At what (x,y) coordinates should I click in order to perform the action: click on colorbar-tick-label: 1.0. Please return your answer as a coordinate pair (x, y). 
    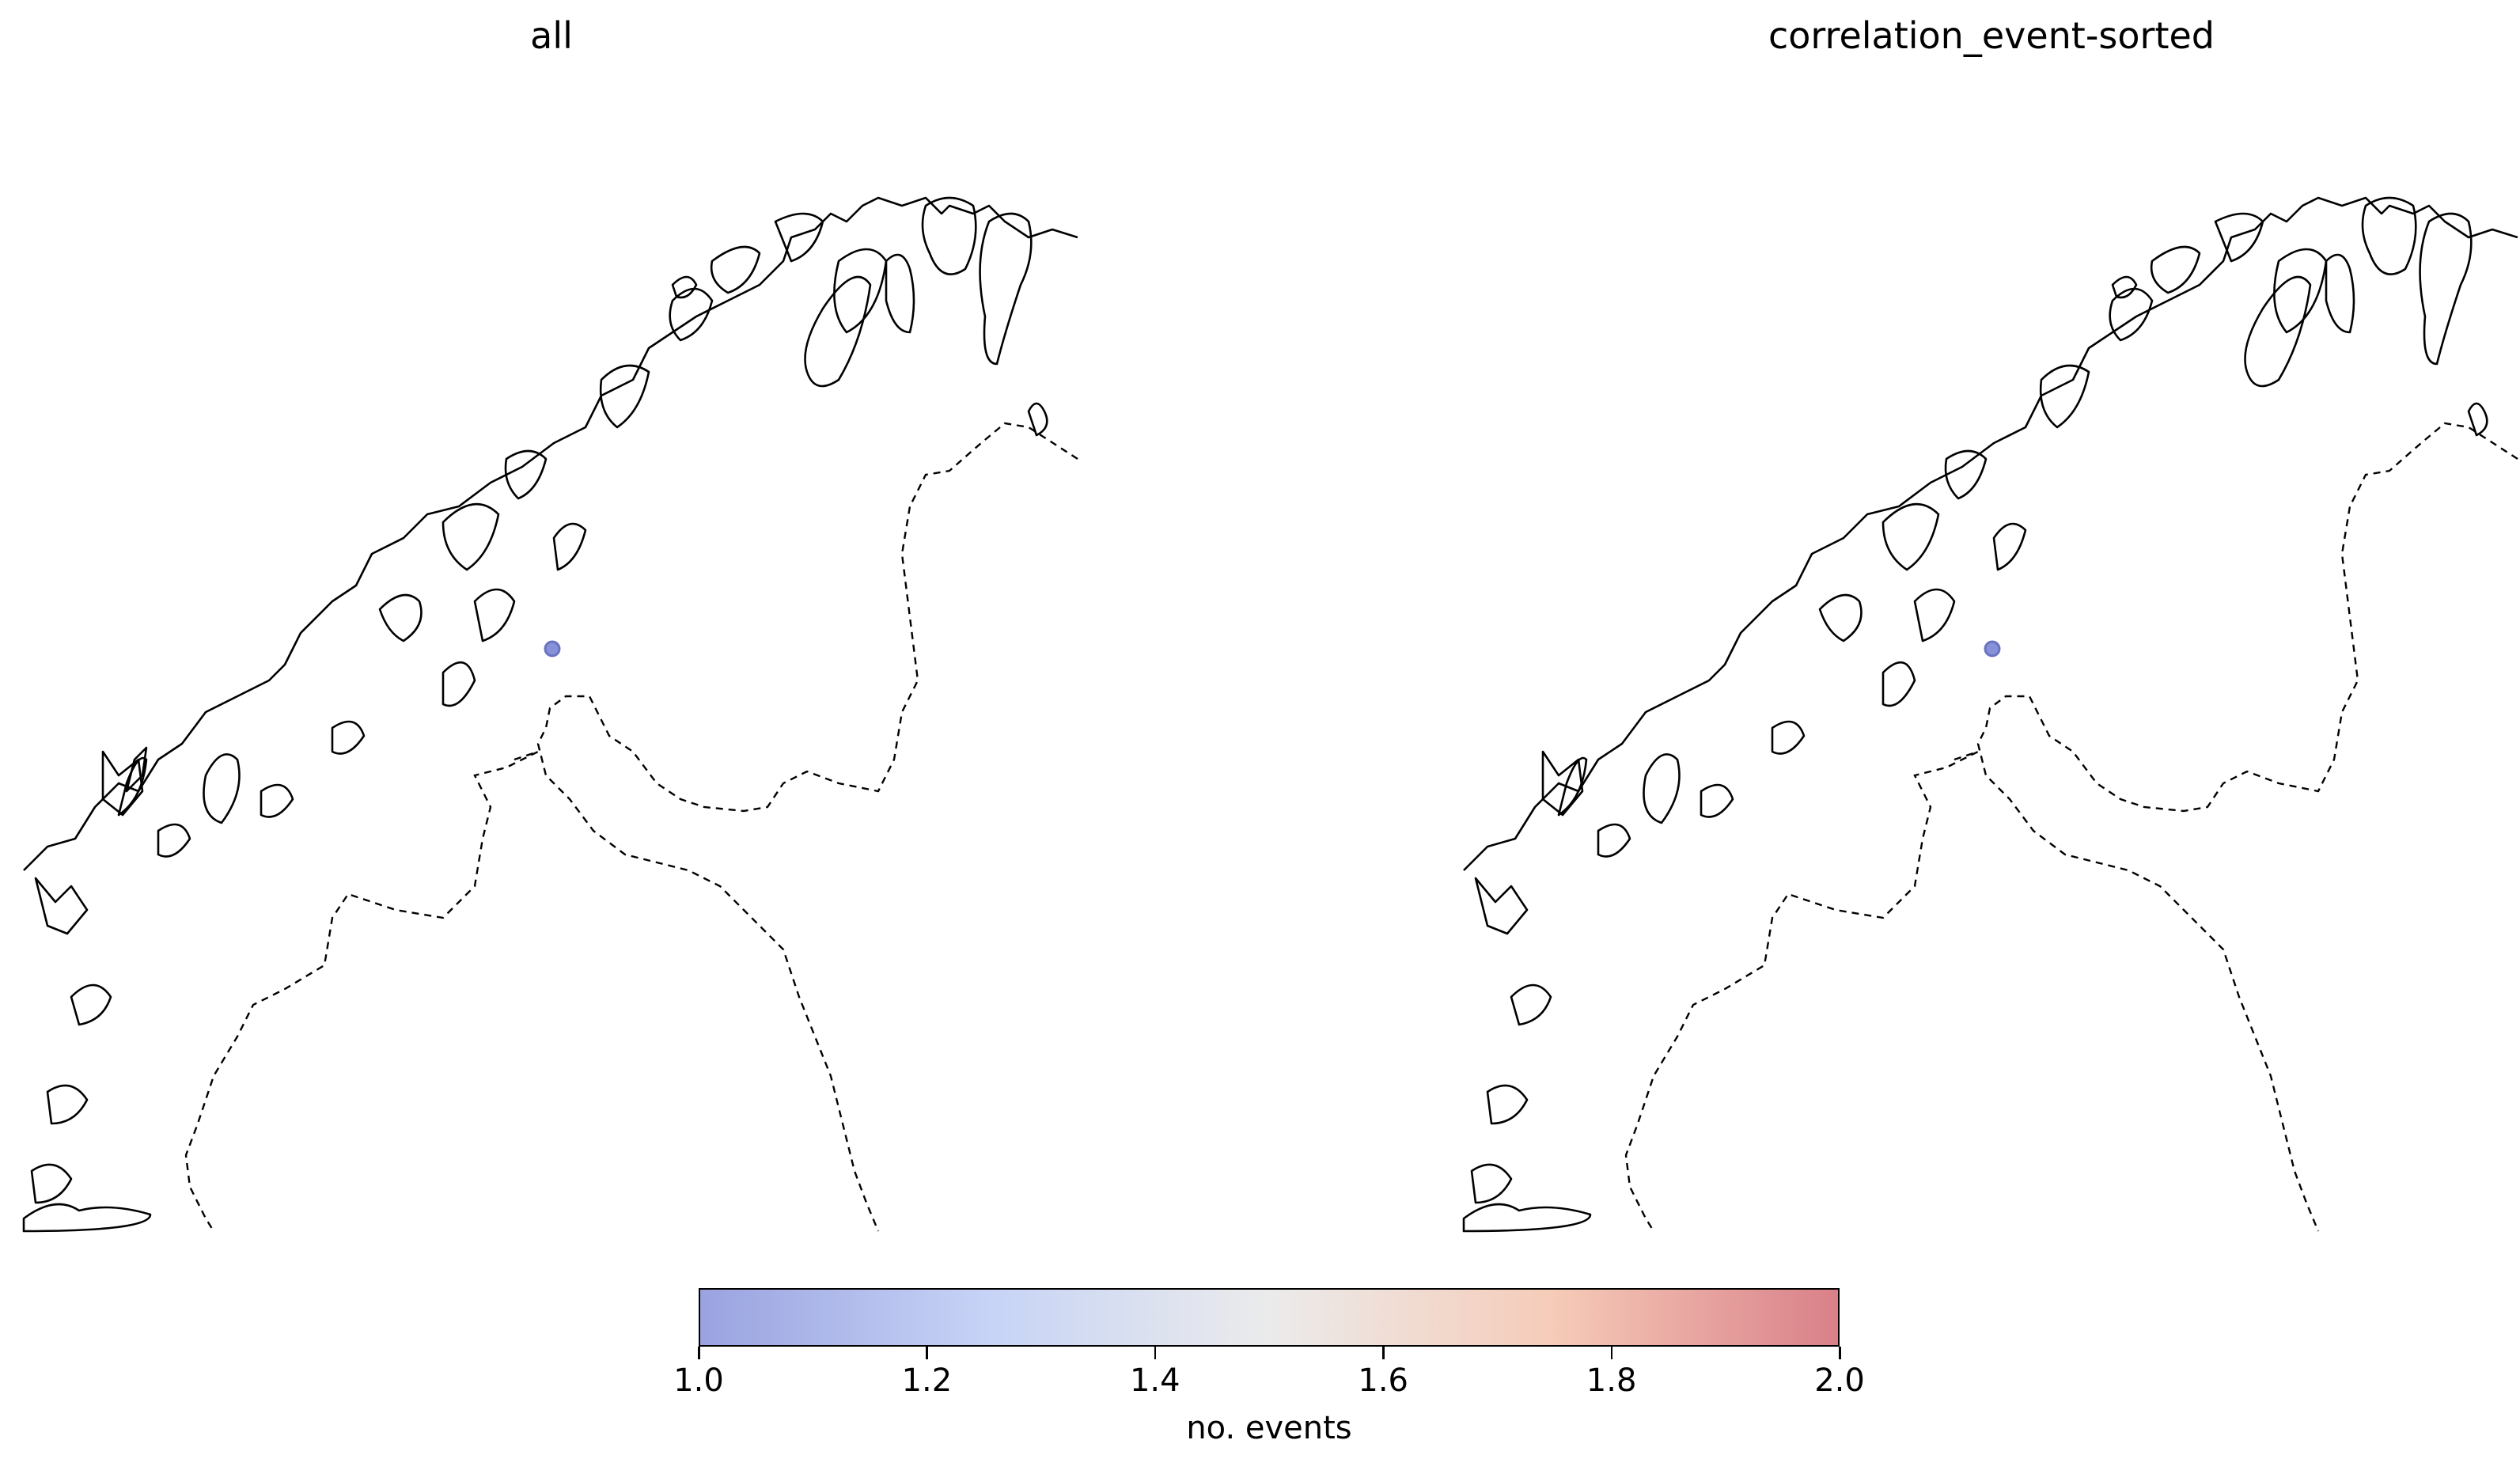
    Looking at the image, I should click on (698, 1381).